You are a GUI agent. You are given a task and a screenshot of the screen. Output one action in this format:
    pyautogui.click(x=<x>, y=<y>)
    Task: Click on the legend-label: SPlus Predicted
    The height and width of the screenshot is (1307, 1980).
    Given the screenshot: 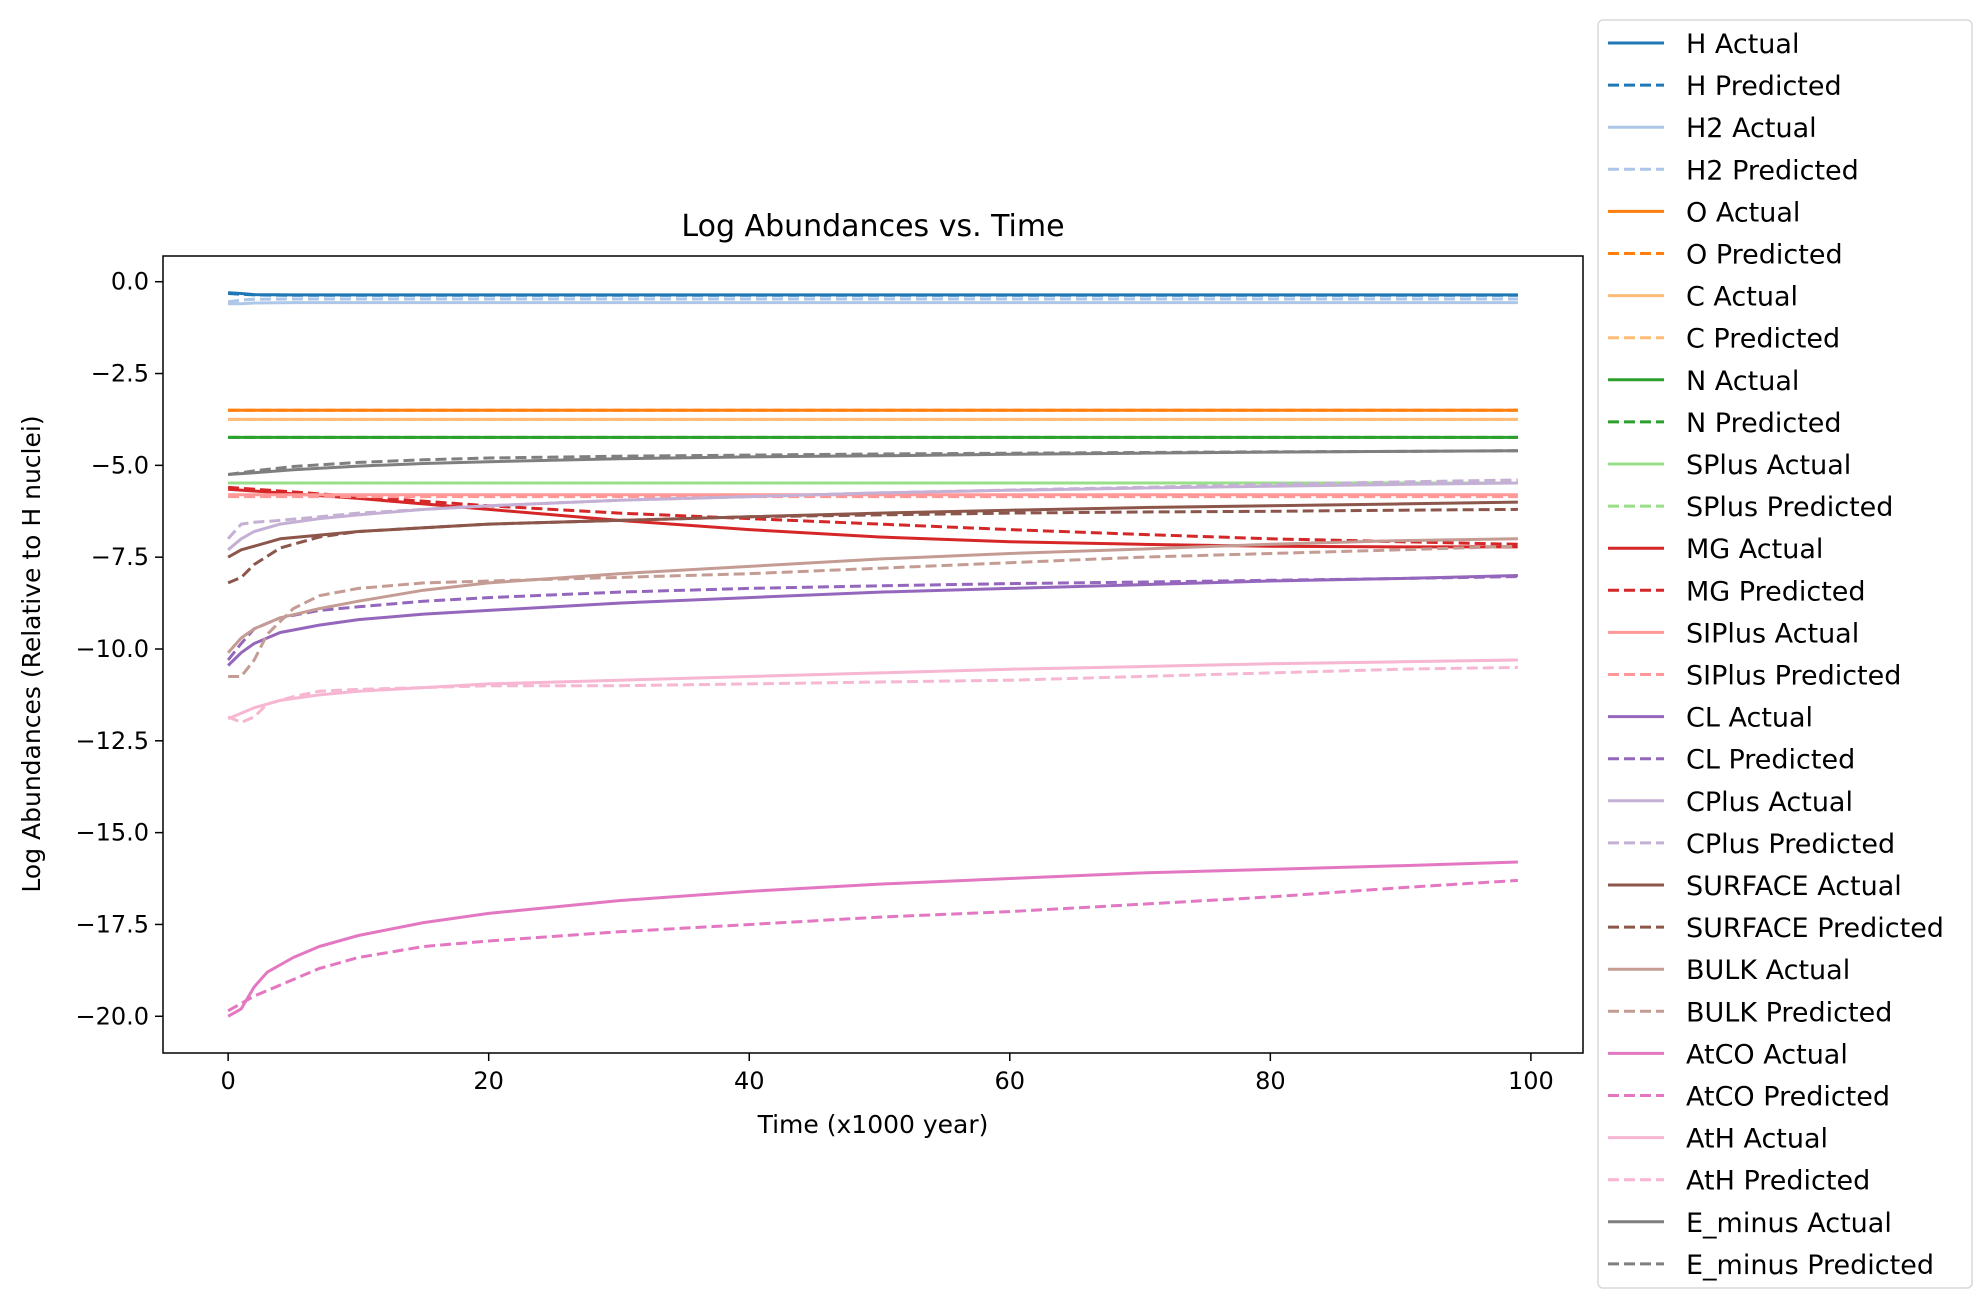 What is the action you would take?
    pyautogui.click(x=1789, y=507)
    